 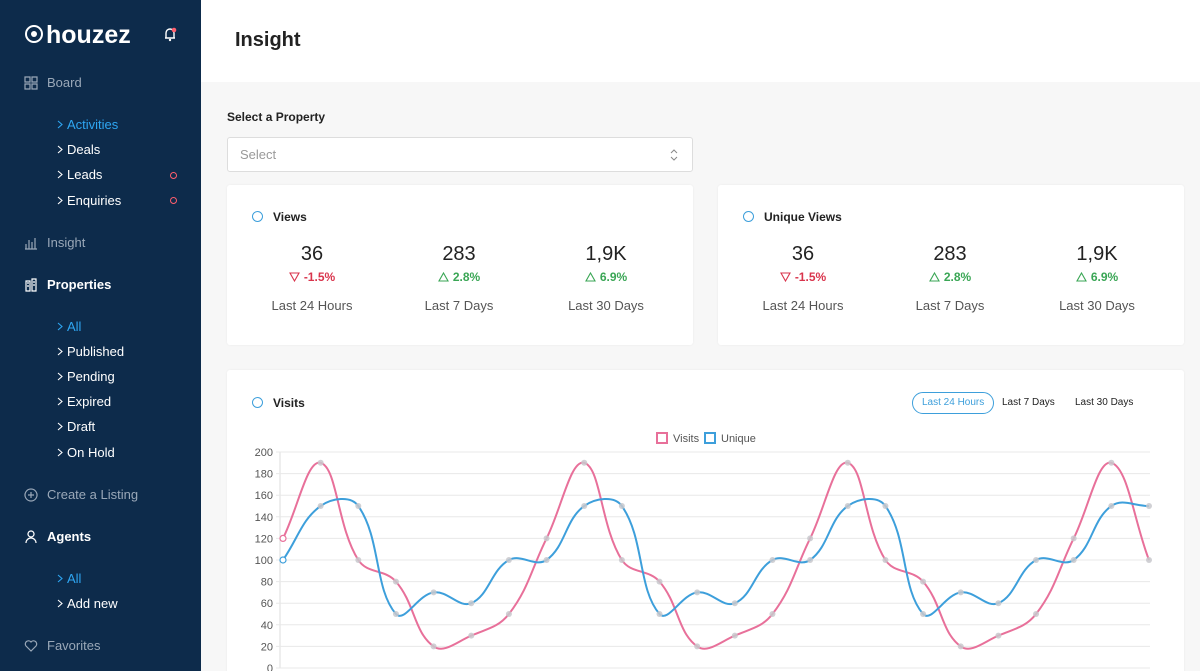 I want to click on menu-item: Properties, so click(x=79, y=284).